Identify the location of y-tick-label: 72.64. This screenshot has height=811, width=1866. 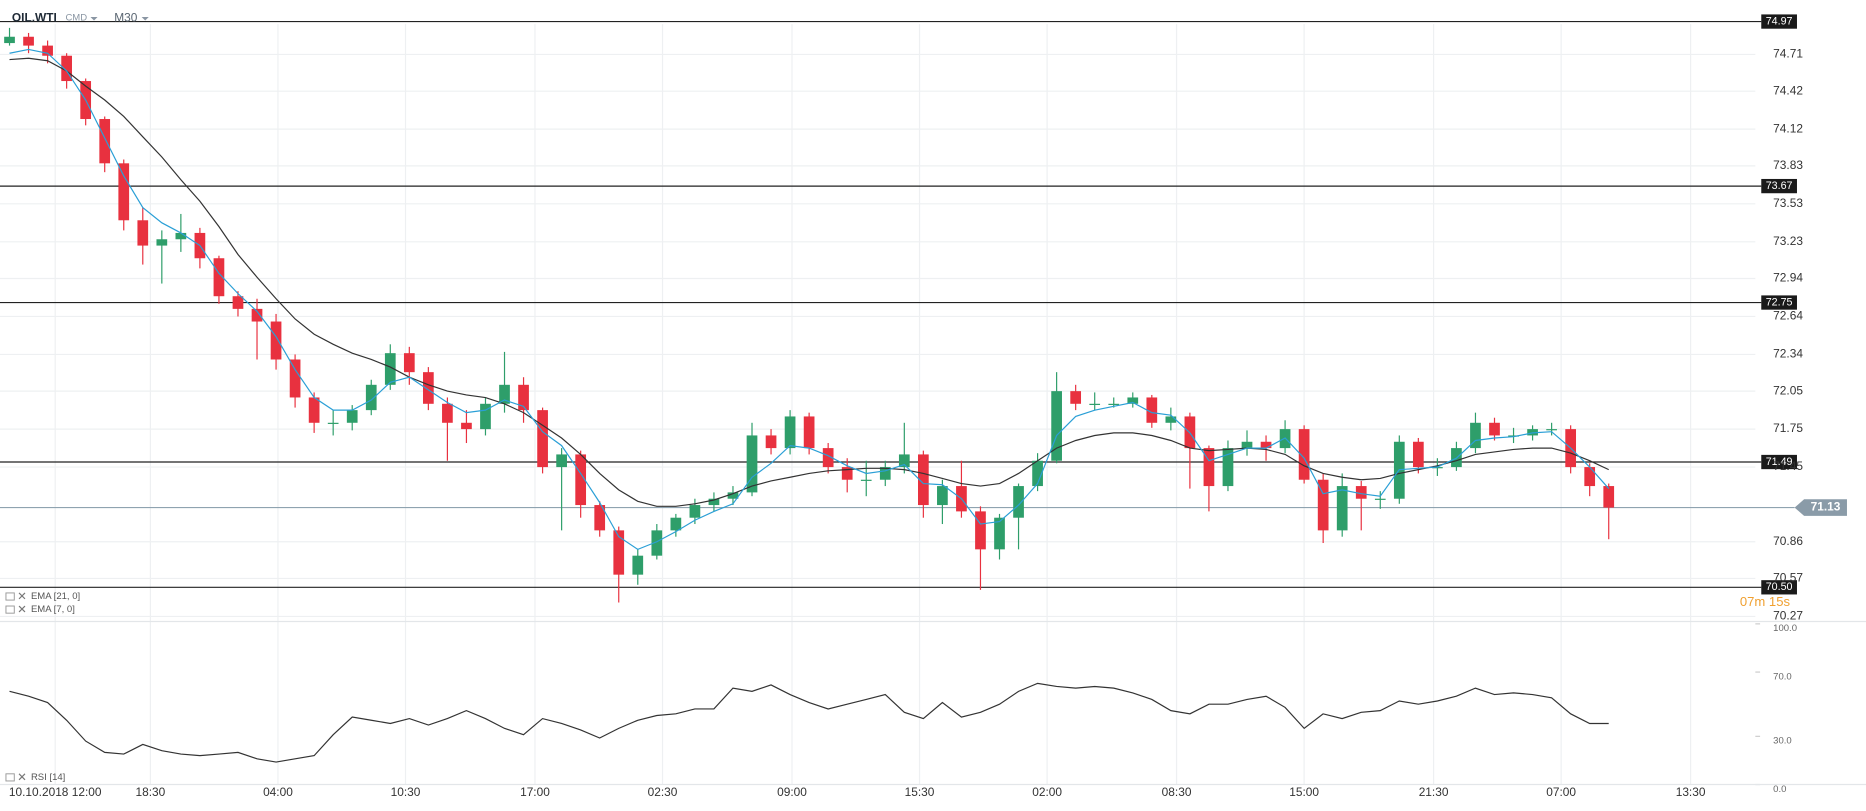
(1788, 316).